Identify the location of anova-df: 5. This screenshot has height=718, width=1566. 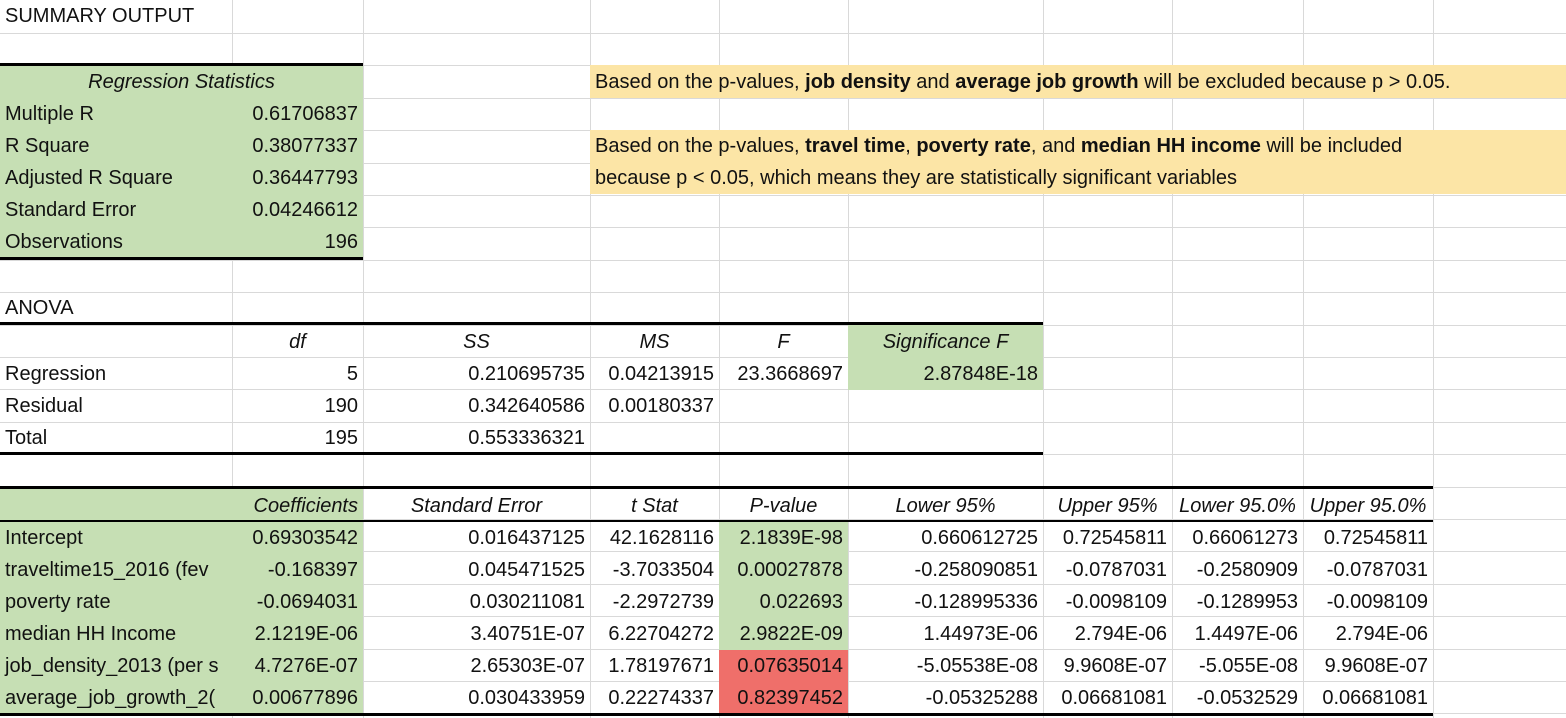
(352, 374).